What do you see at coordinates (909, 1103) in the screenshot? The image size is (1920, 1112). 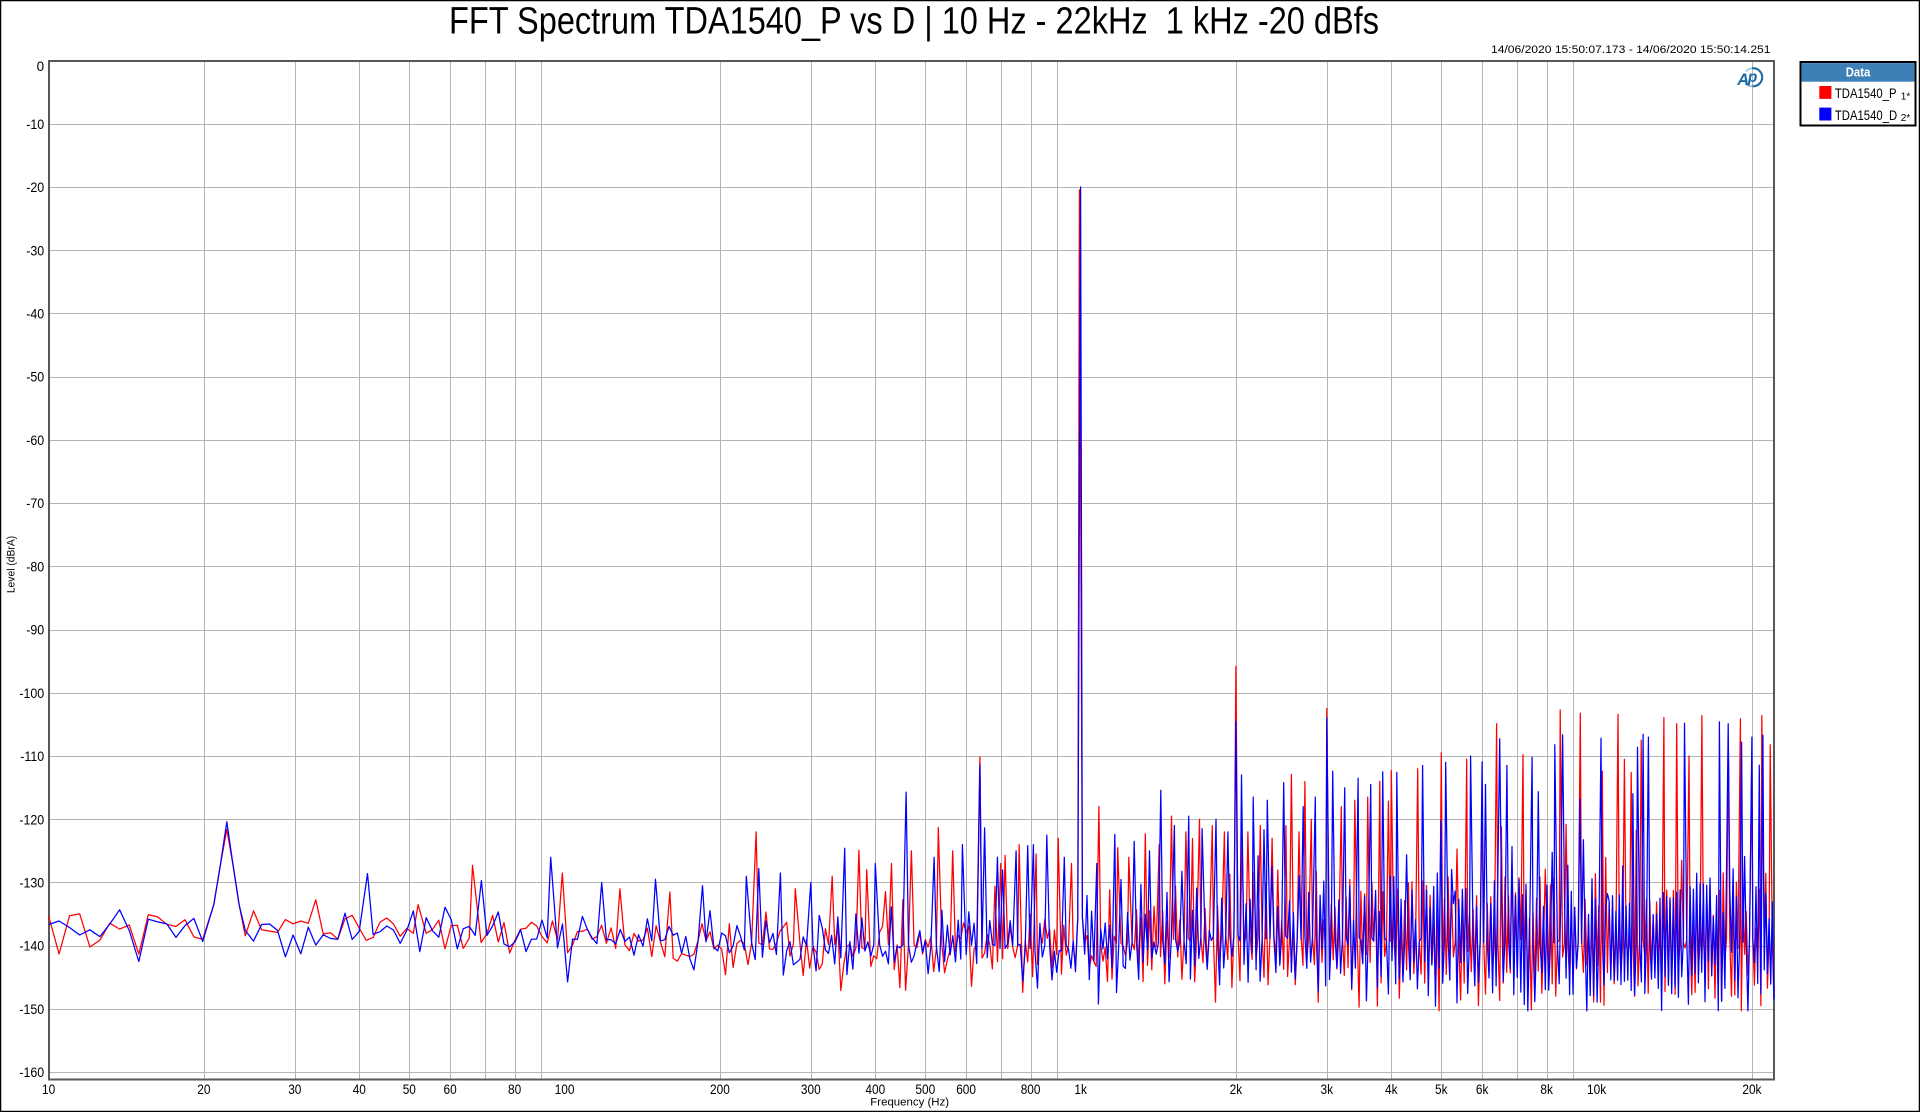 I see `svg-text: Frequency (Hz)` at bounding box center [909, 1103].